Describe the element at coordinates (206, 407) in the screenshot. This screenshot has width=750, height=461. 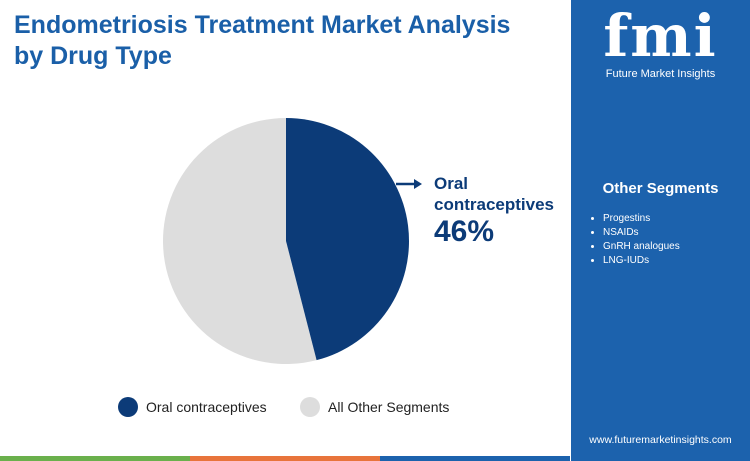
I see `legend-label: Oral contraceptives` at that location.